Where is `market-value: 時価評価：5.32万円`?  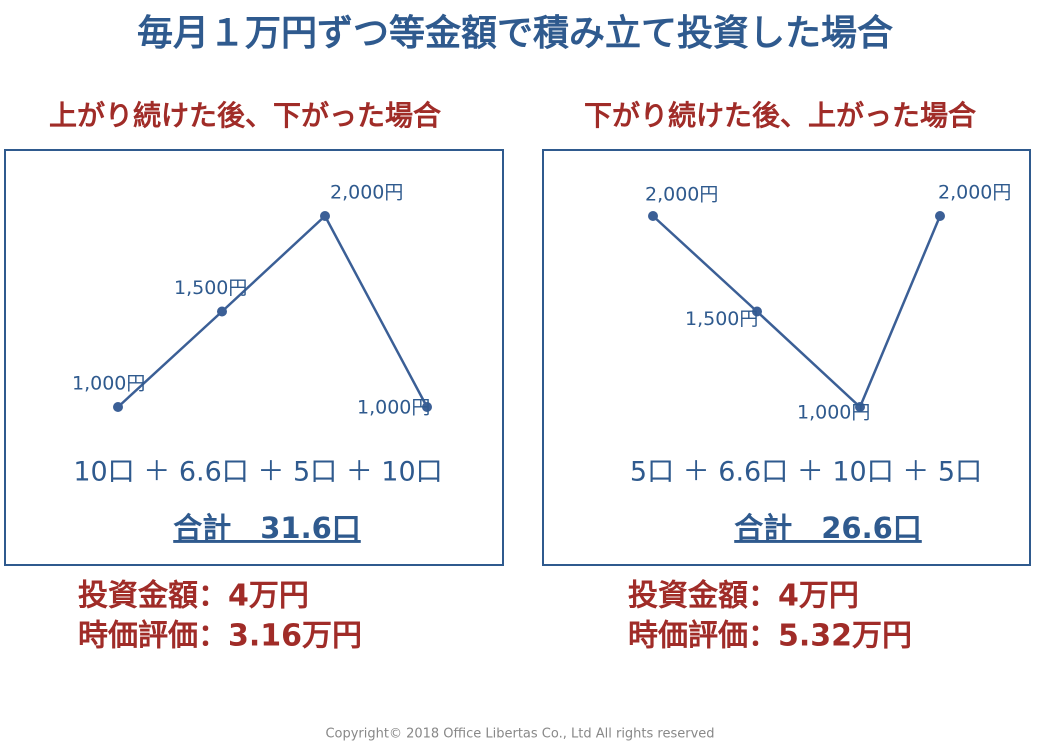
market-value: 時価評価：5.32万円 is located at coordinates (770, 636).